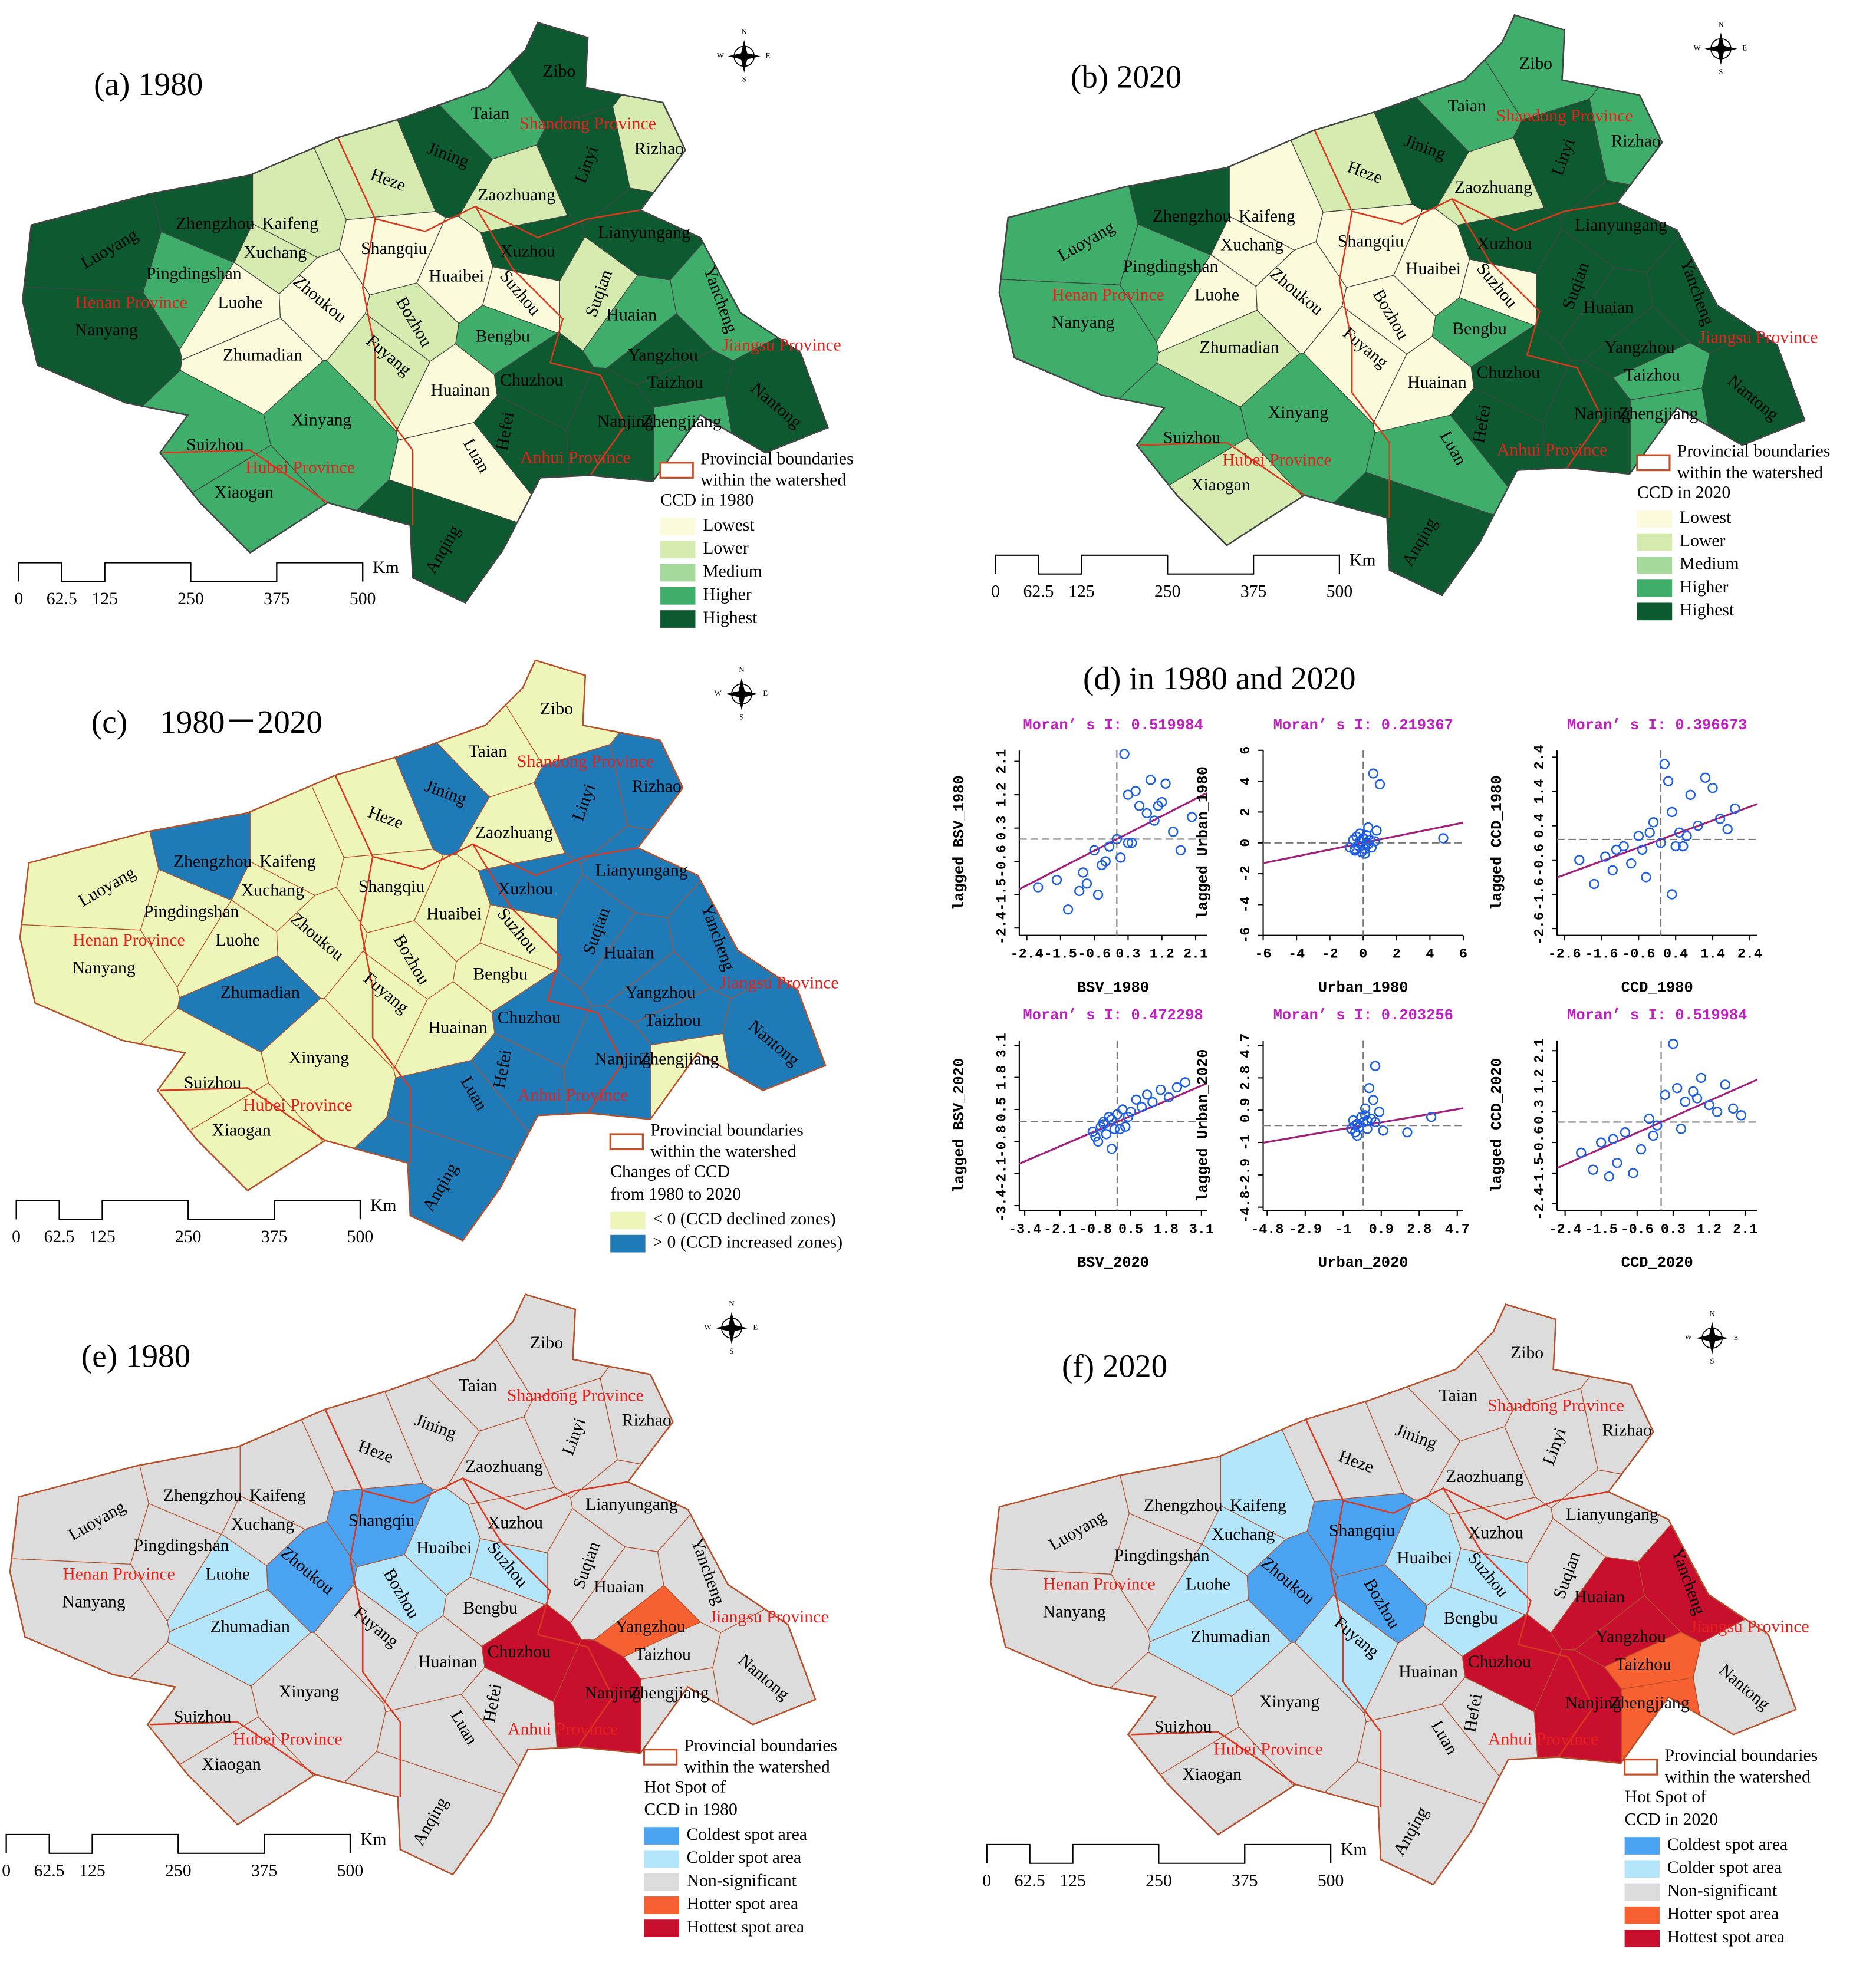 The height and width of the screenshot is (1969, 1876). What do you see at coordinates (1246, 904) in the screenshot?
I see `y-tick-label: -4` at bounding box center [1246, 904].